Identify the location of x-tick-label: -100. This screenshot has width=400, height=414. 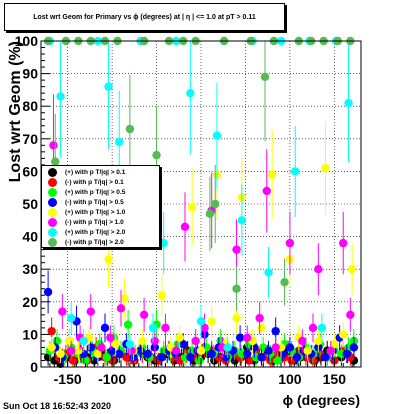
(112, 379).